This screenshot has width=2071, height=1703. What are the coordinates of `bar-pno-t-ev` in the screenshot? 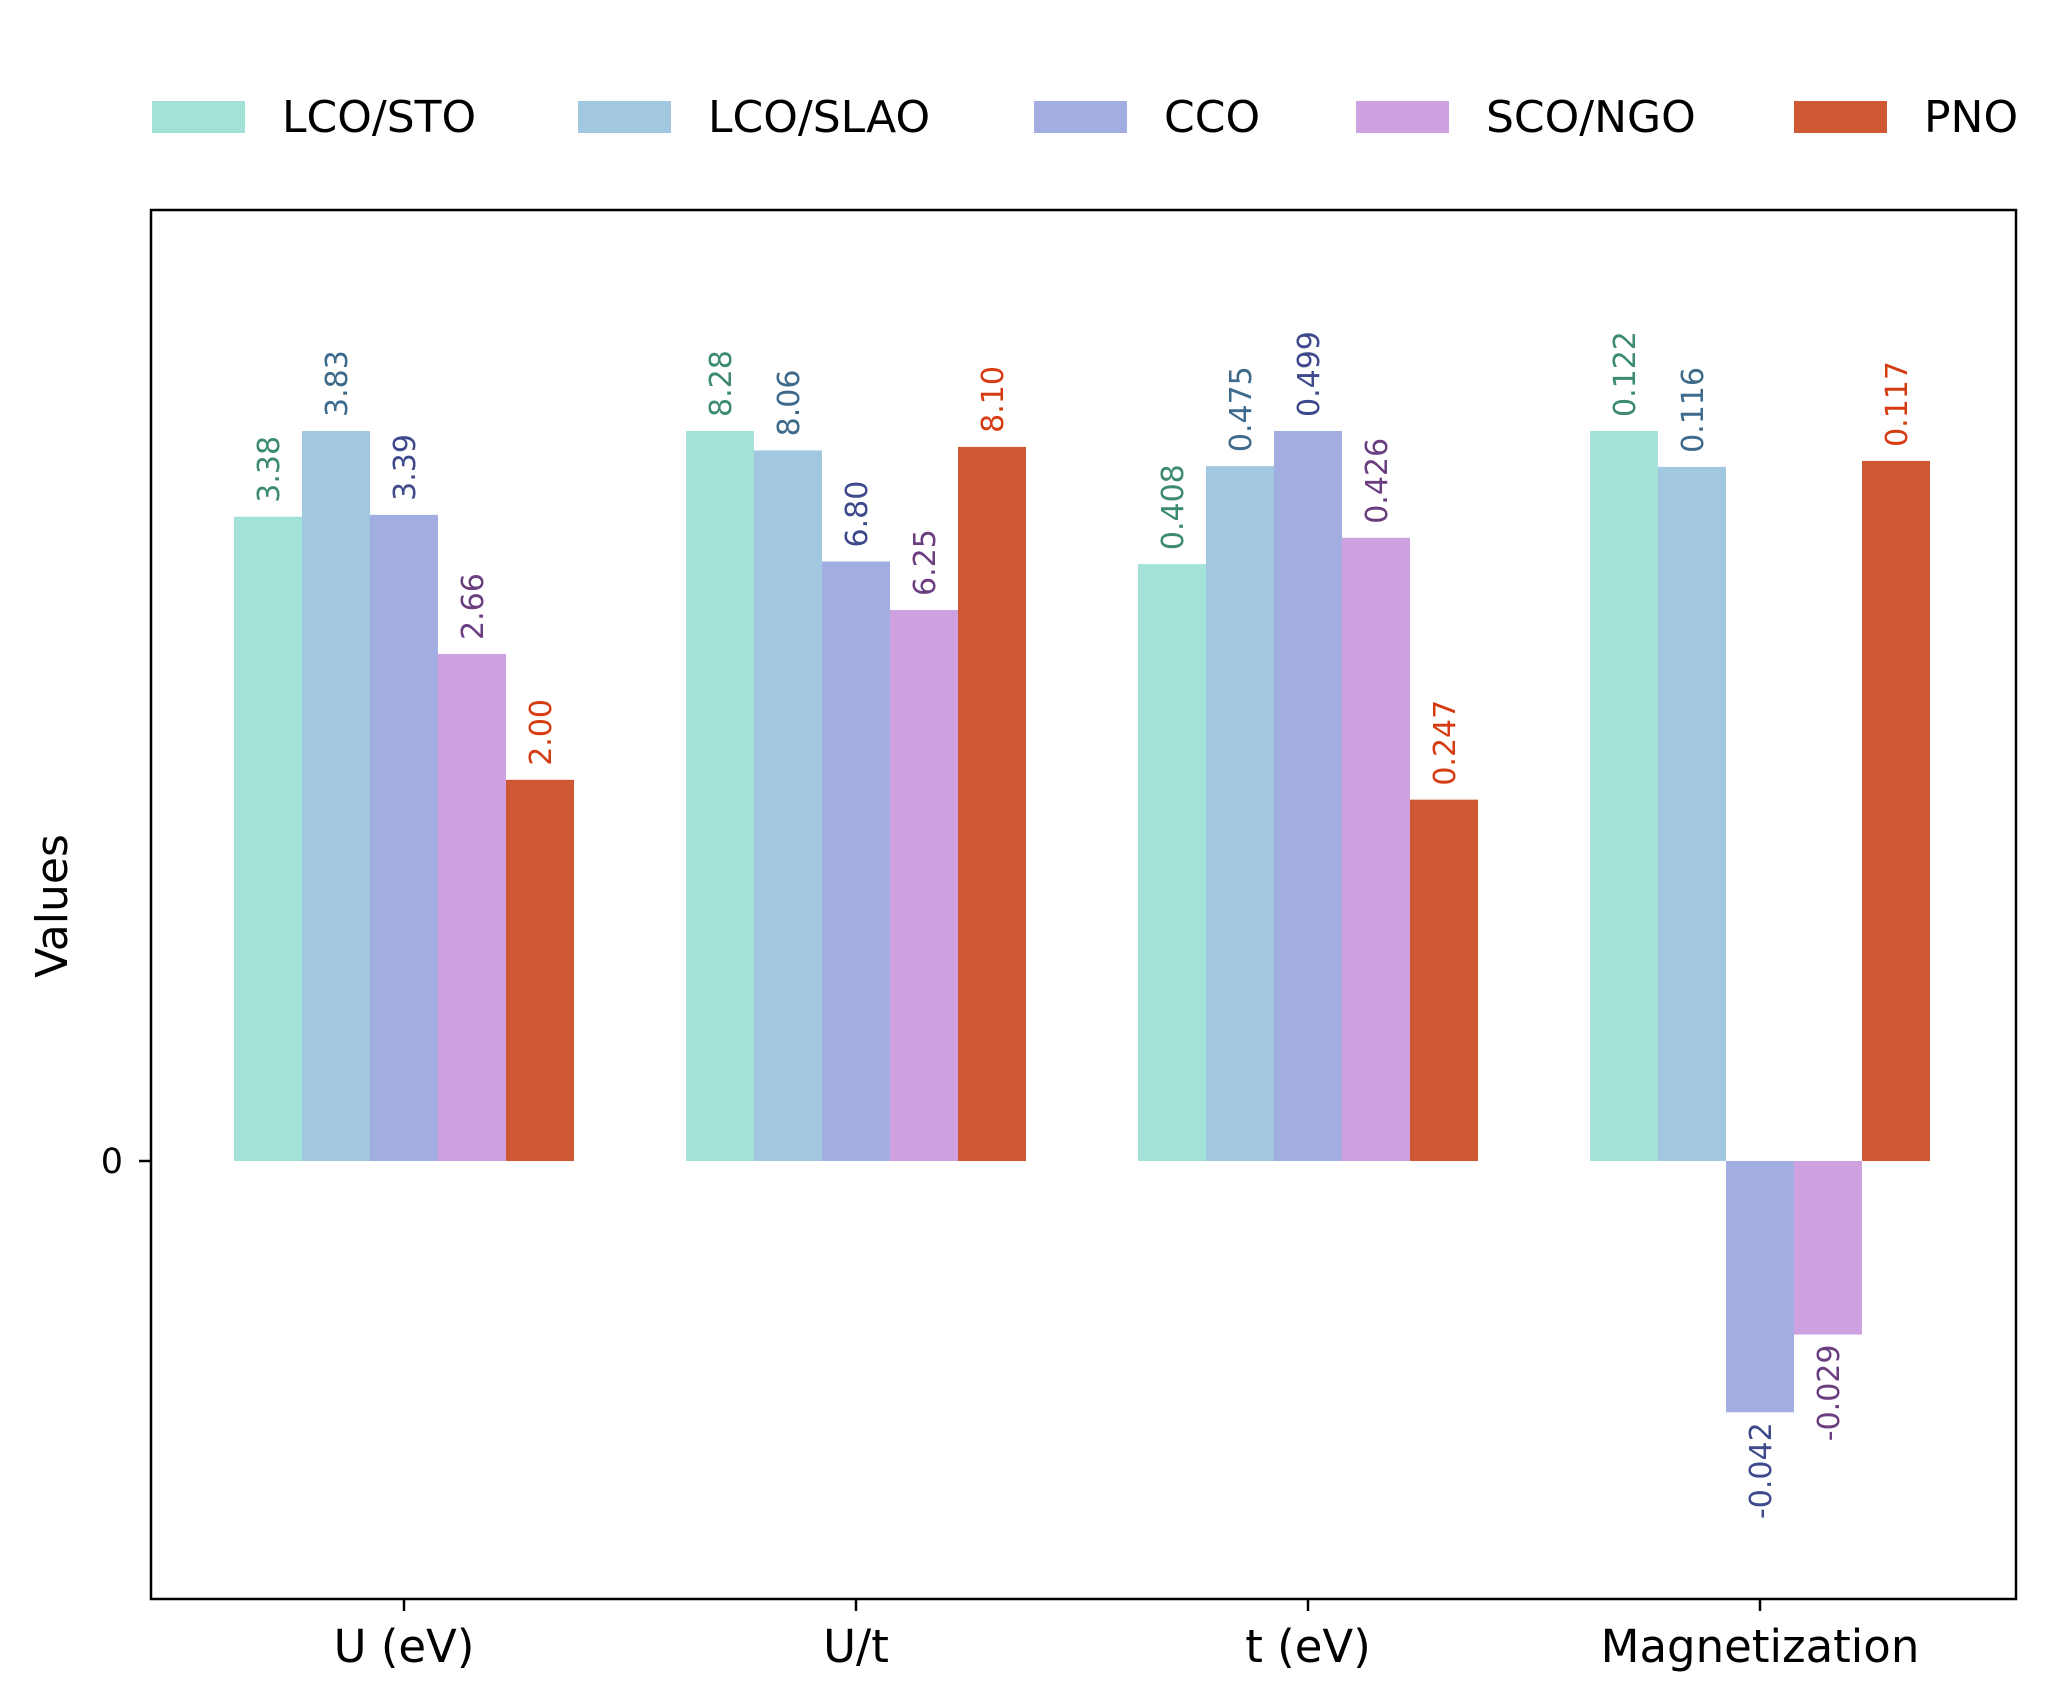 It's located at (1444, 980).